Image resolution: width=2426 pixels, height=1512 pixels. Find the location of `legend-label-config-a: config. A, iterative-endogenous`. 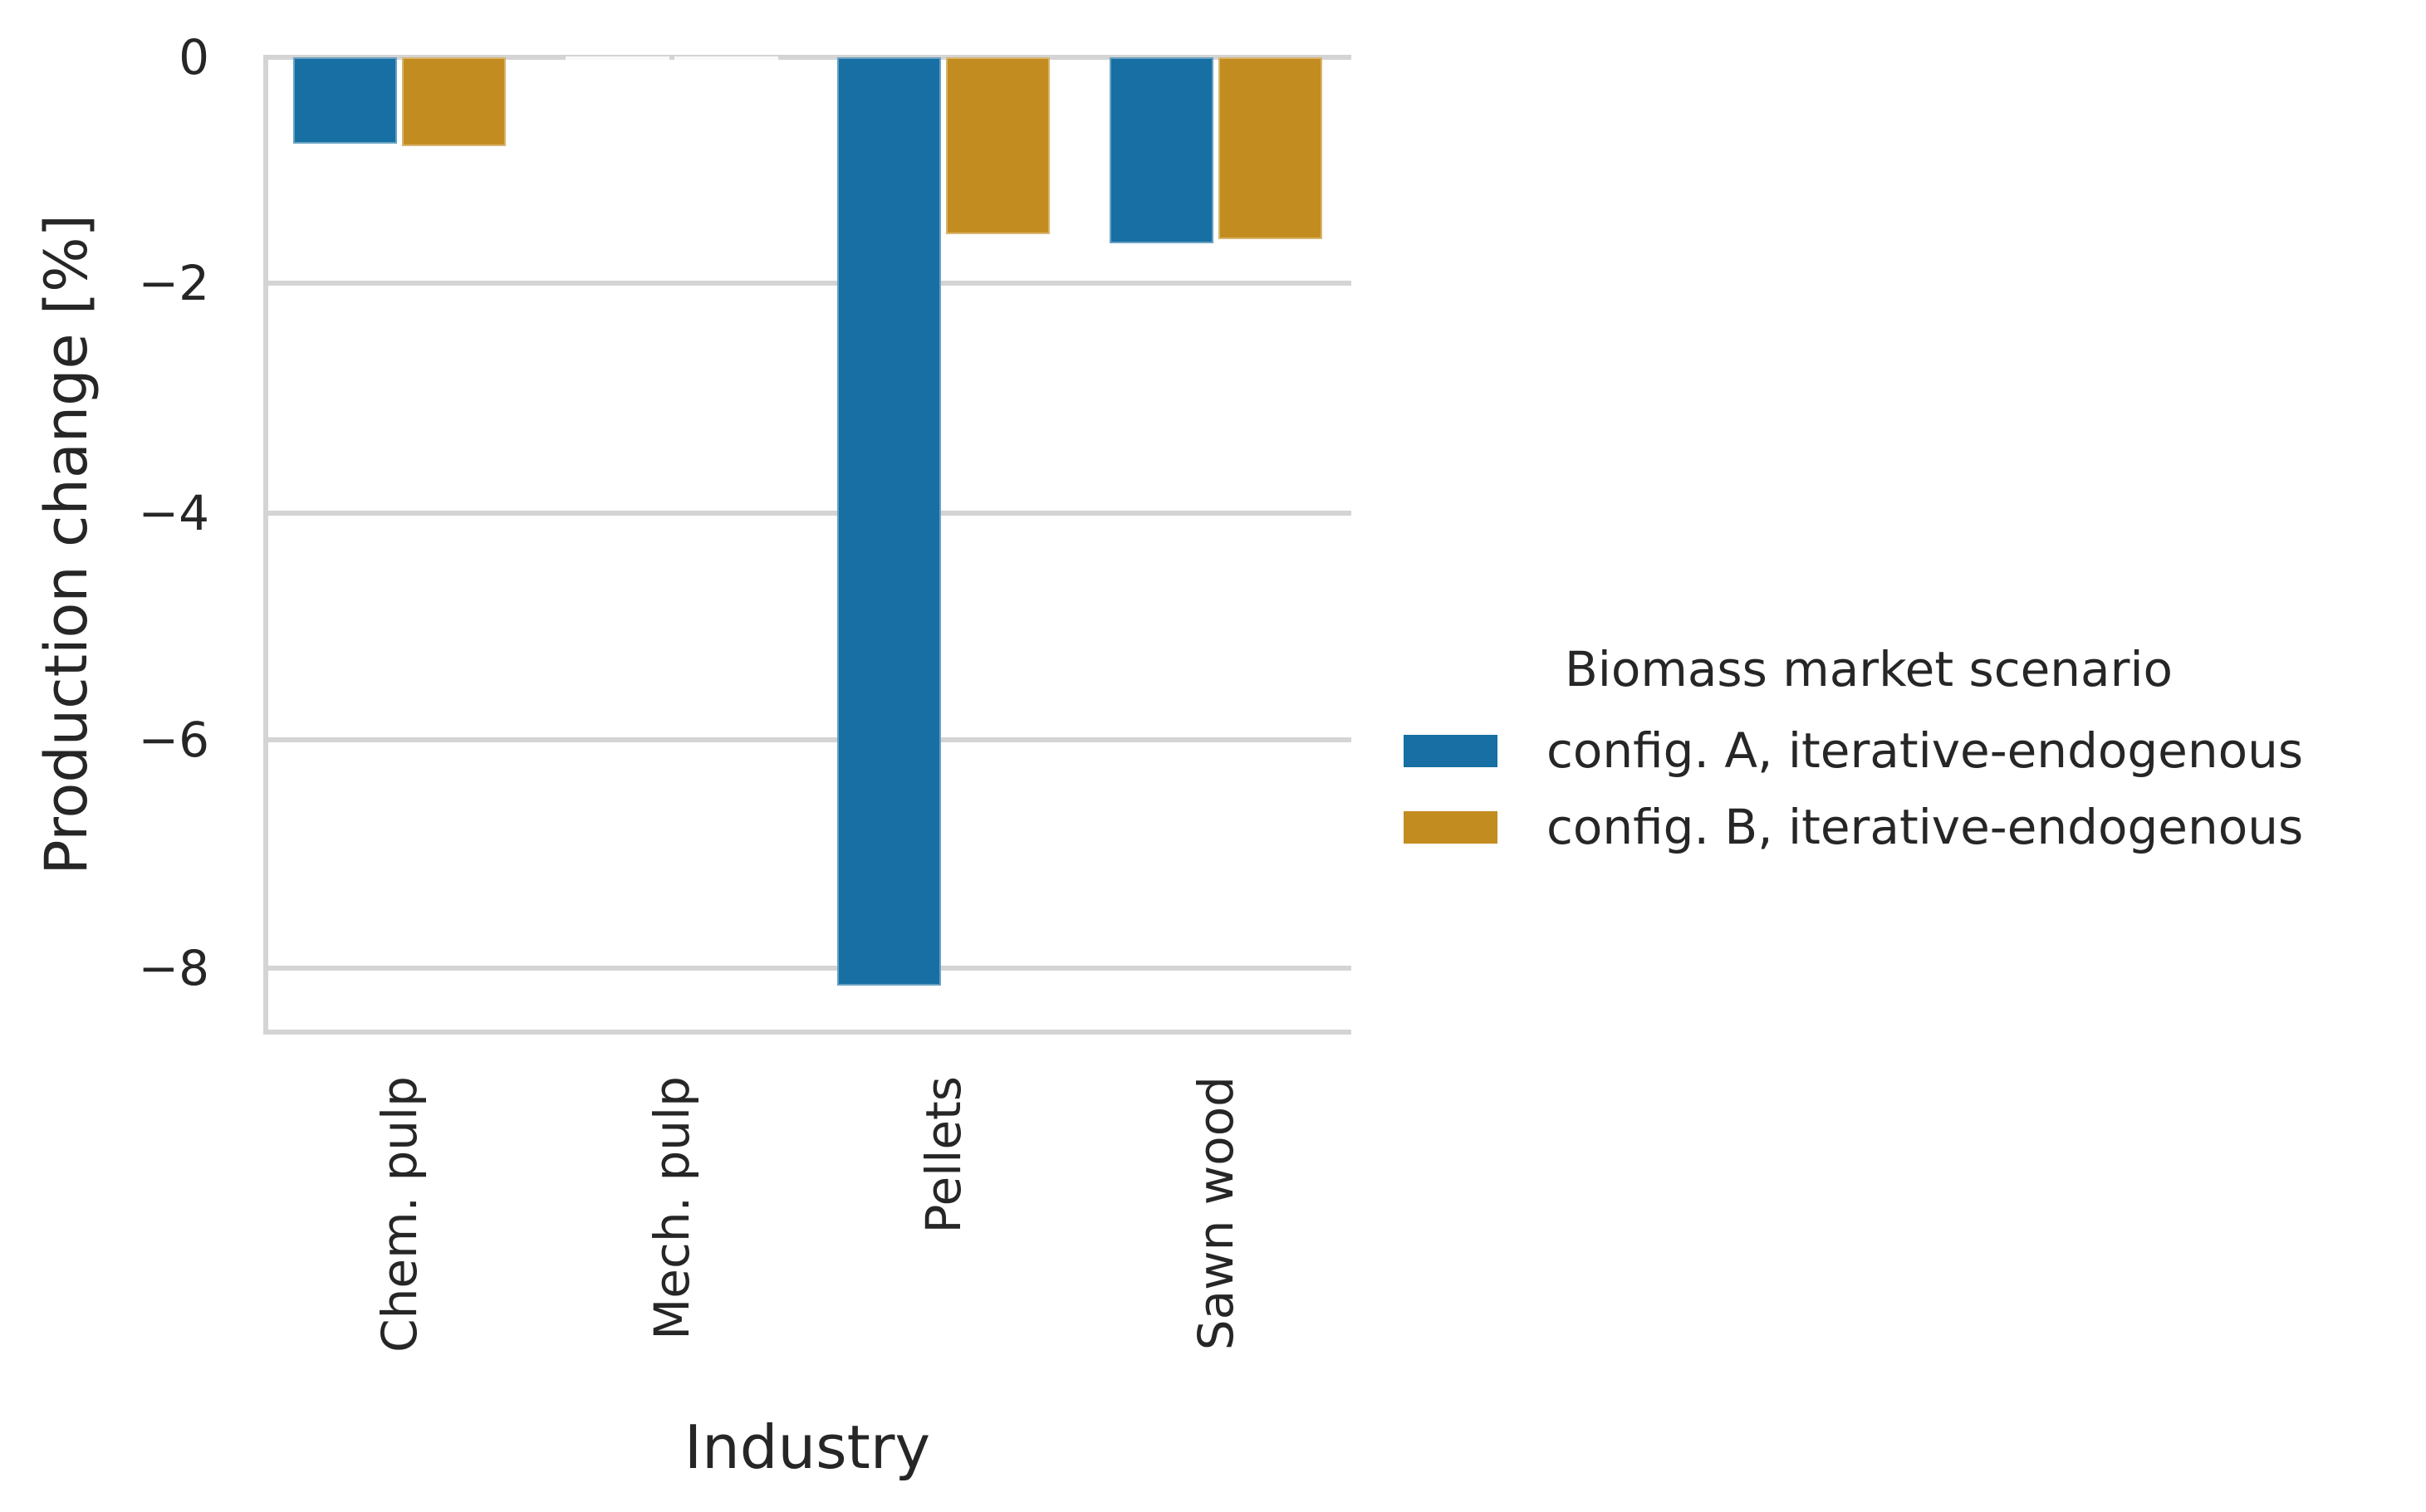

legend-label-config-a: config. A, iterative-endogenous is located at coordinates (1925, 750).